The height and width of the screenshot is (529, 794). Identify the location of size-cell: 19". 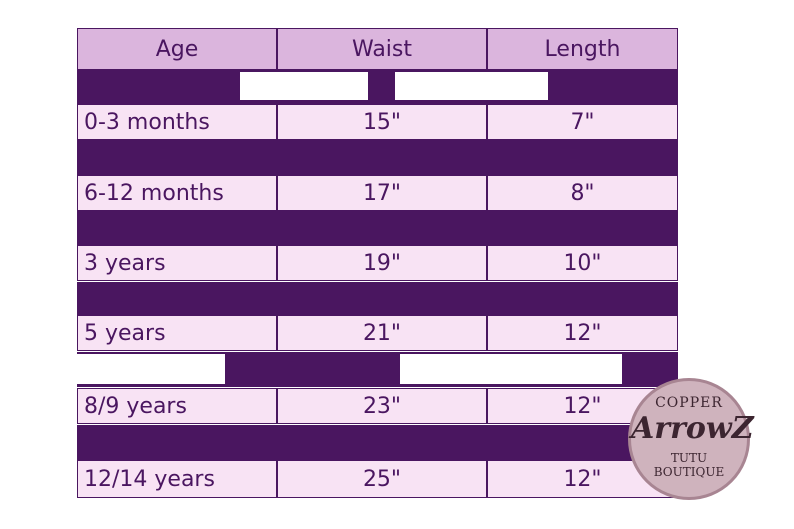
(382, 263).